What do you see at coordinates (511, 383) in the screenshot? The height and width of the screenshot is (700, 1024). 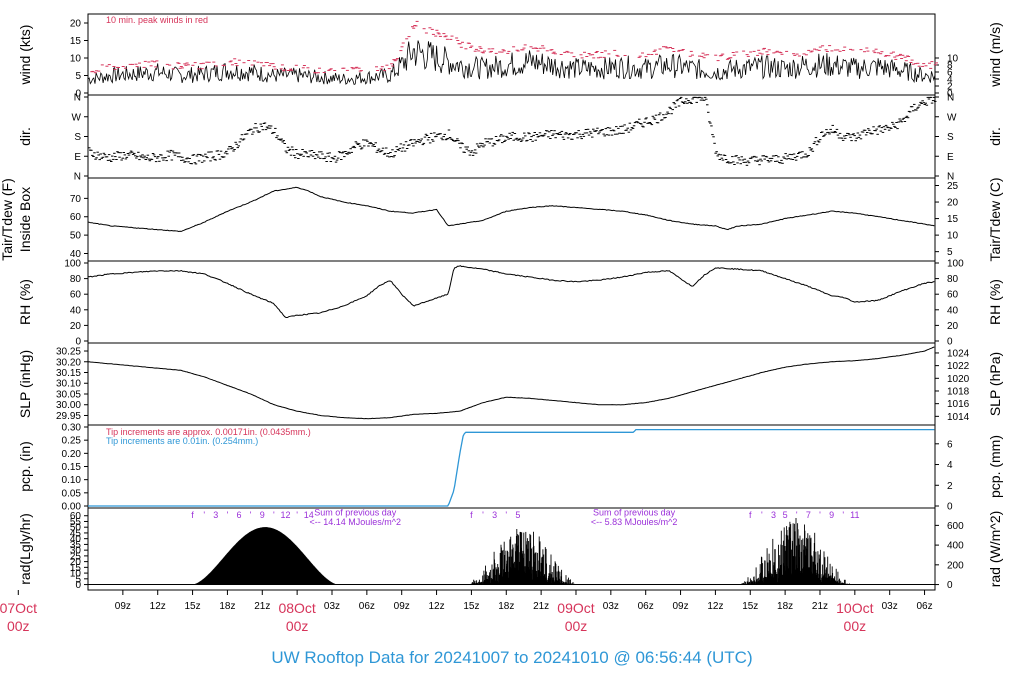 I see `series-line-slp` at bounding box center [511, 383].